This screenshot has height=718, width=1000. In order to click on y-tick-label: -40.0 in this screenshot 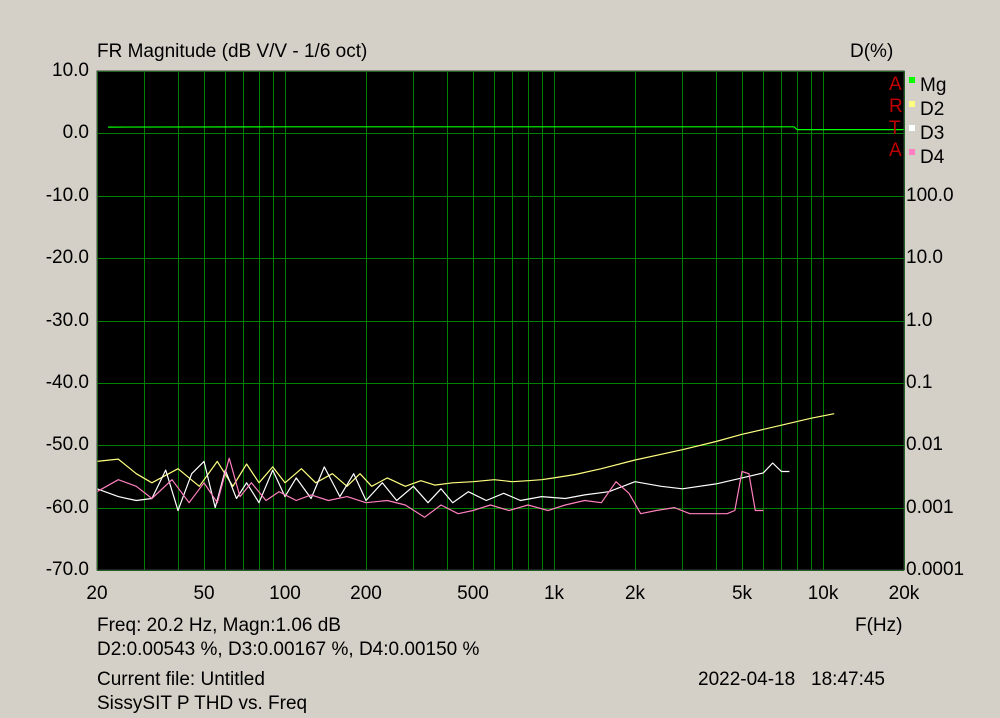, I will do `click(67, 382)`.